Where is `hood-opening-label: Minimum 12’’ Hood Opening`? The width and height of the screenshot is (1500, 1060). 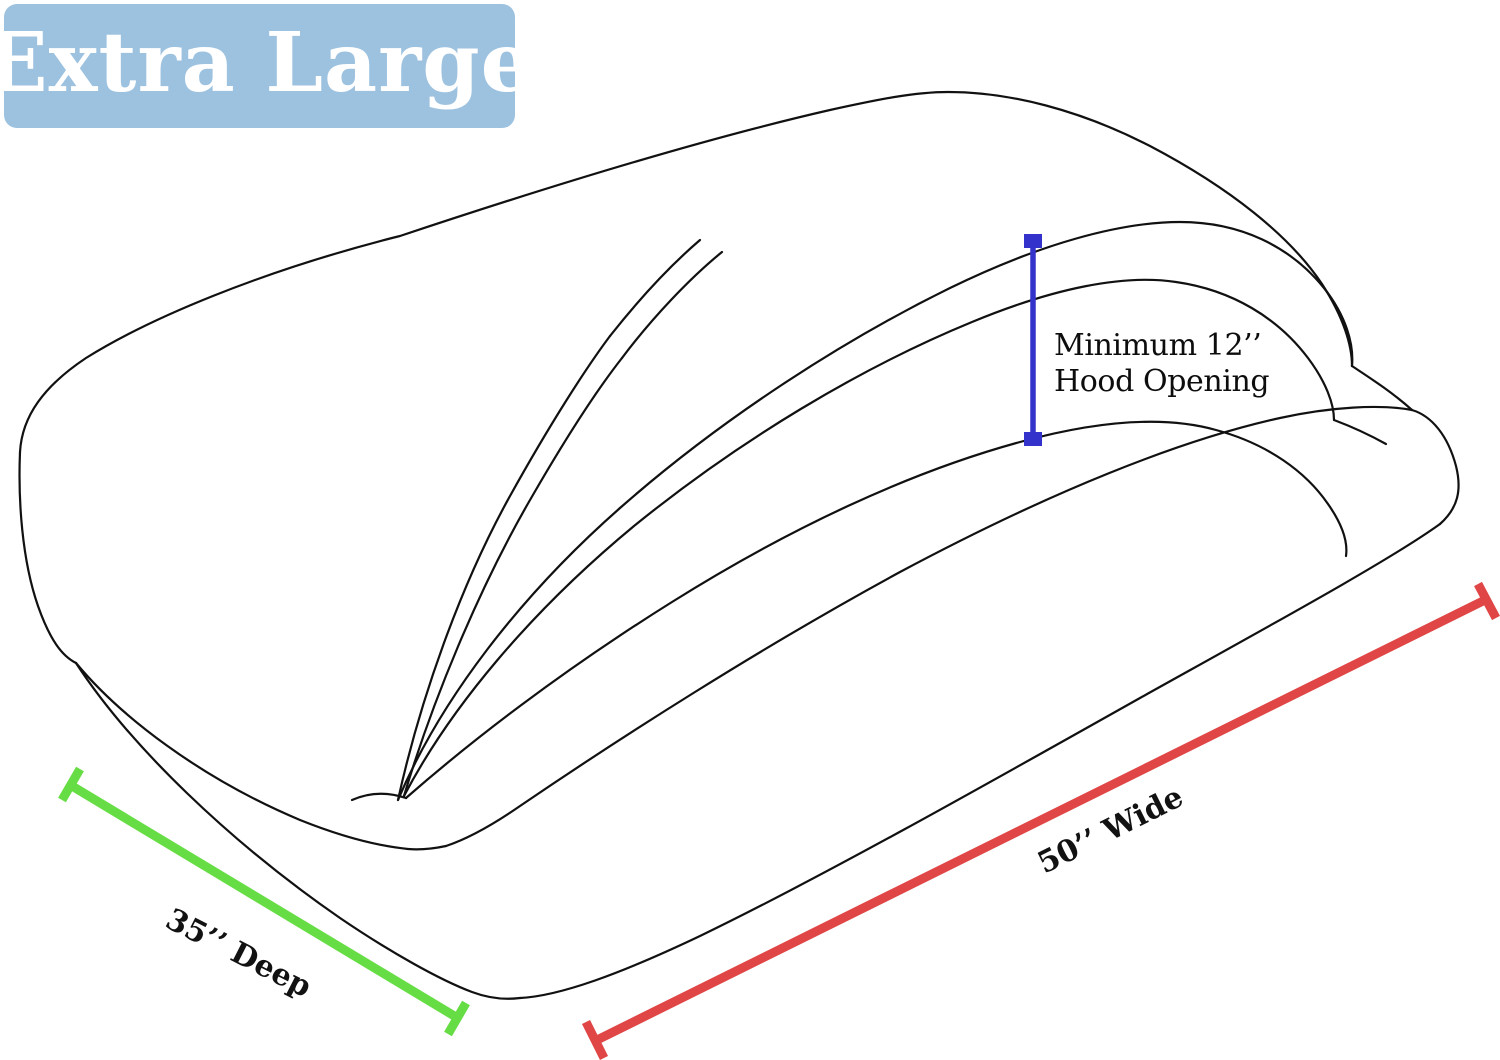 hood-opening-label: Minimum 12’’ Hood Opening is located at coordinates (1162, 364).